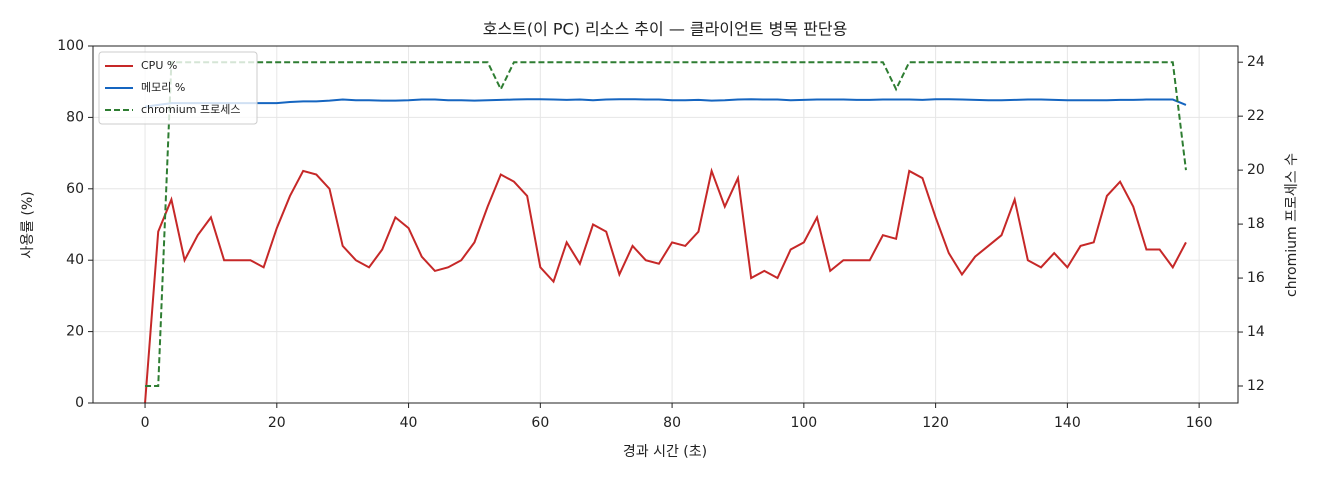 The width and height of the screenshot is (1320, 480). I want to click on x-tick-label: 20, so click(277, 423).